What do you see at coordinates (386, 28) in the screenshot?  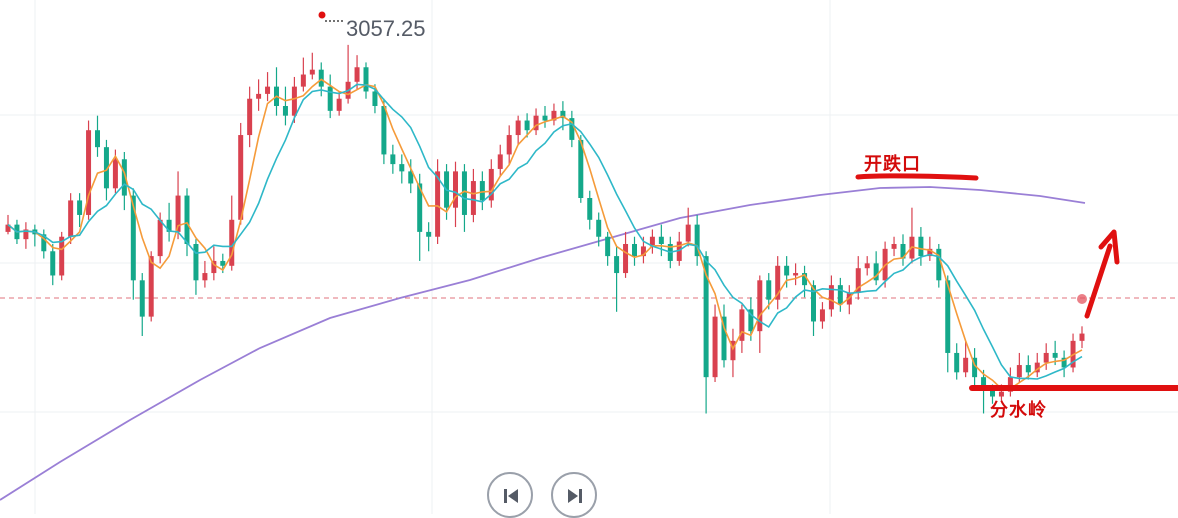 I see `peak-value-label: 3057.25` at bounding box center [386, 28].